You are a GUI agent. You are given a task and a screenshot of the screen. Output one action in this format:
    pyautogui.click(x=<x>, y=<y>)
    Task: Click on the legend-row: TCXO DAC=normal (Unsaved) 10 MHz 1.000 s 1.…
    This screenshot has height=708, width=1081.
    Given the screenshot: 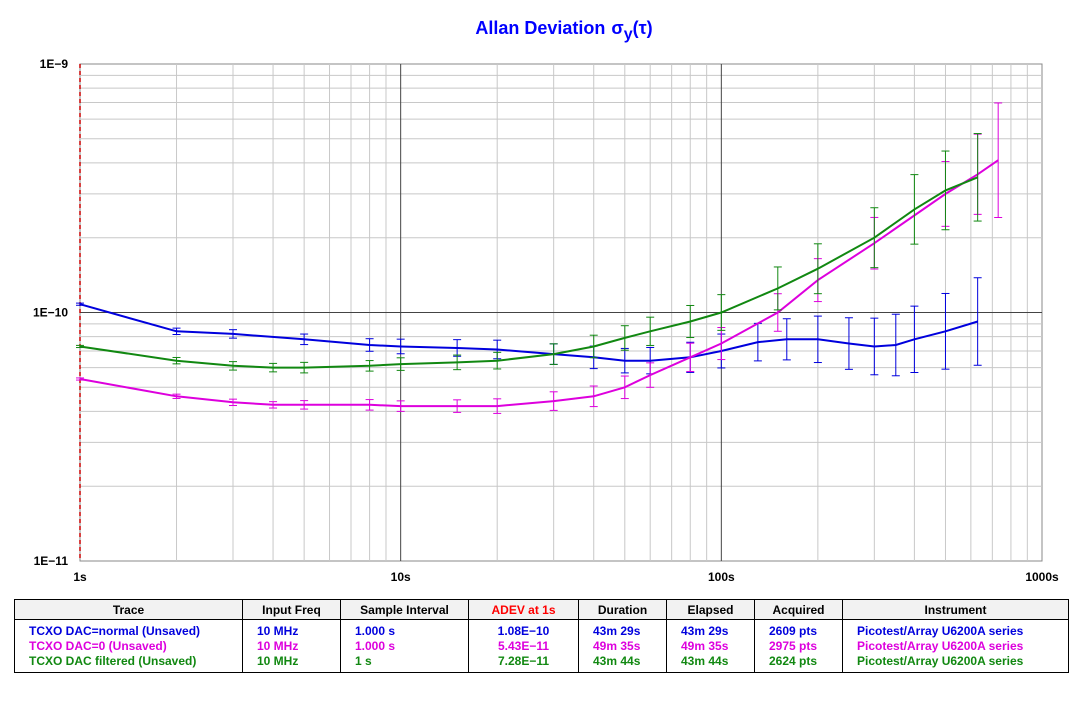 What is the action you would take?
    pyautogui.click(x=541, y=629)
    